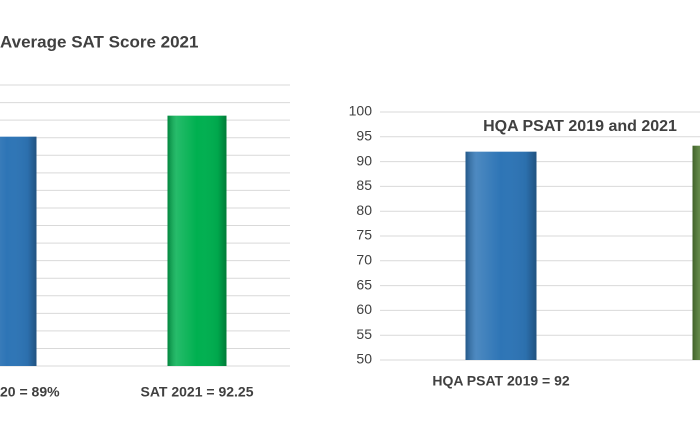  Describe the element at coordinates (30, 392) in the screenshot. I see `x-tick-label: 20 = 89%` at that location.